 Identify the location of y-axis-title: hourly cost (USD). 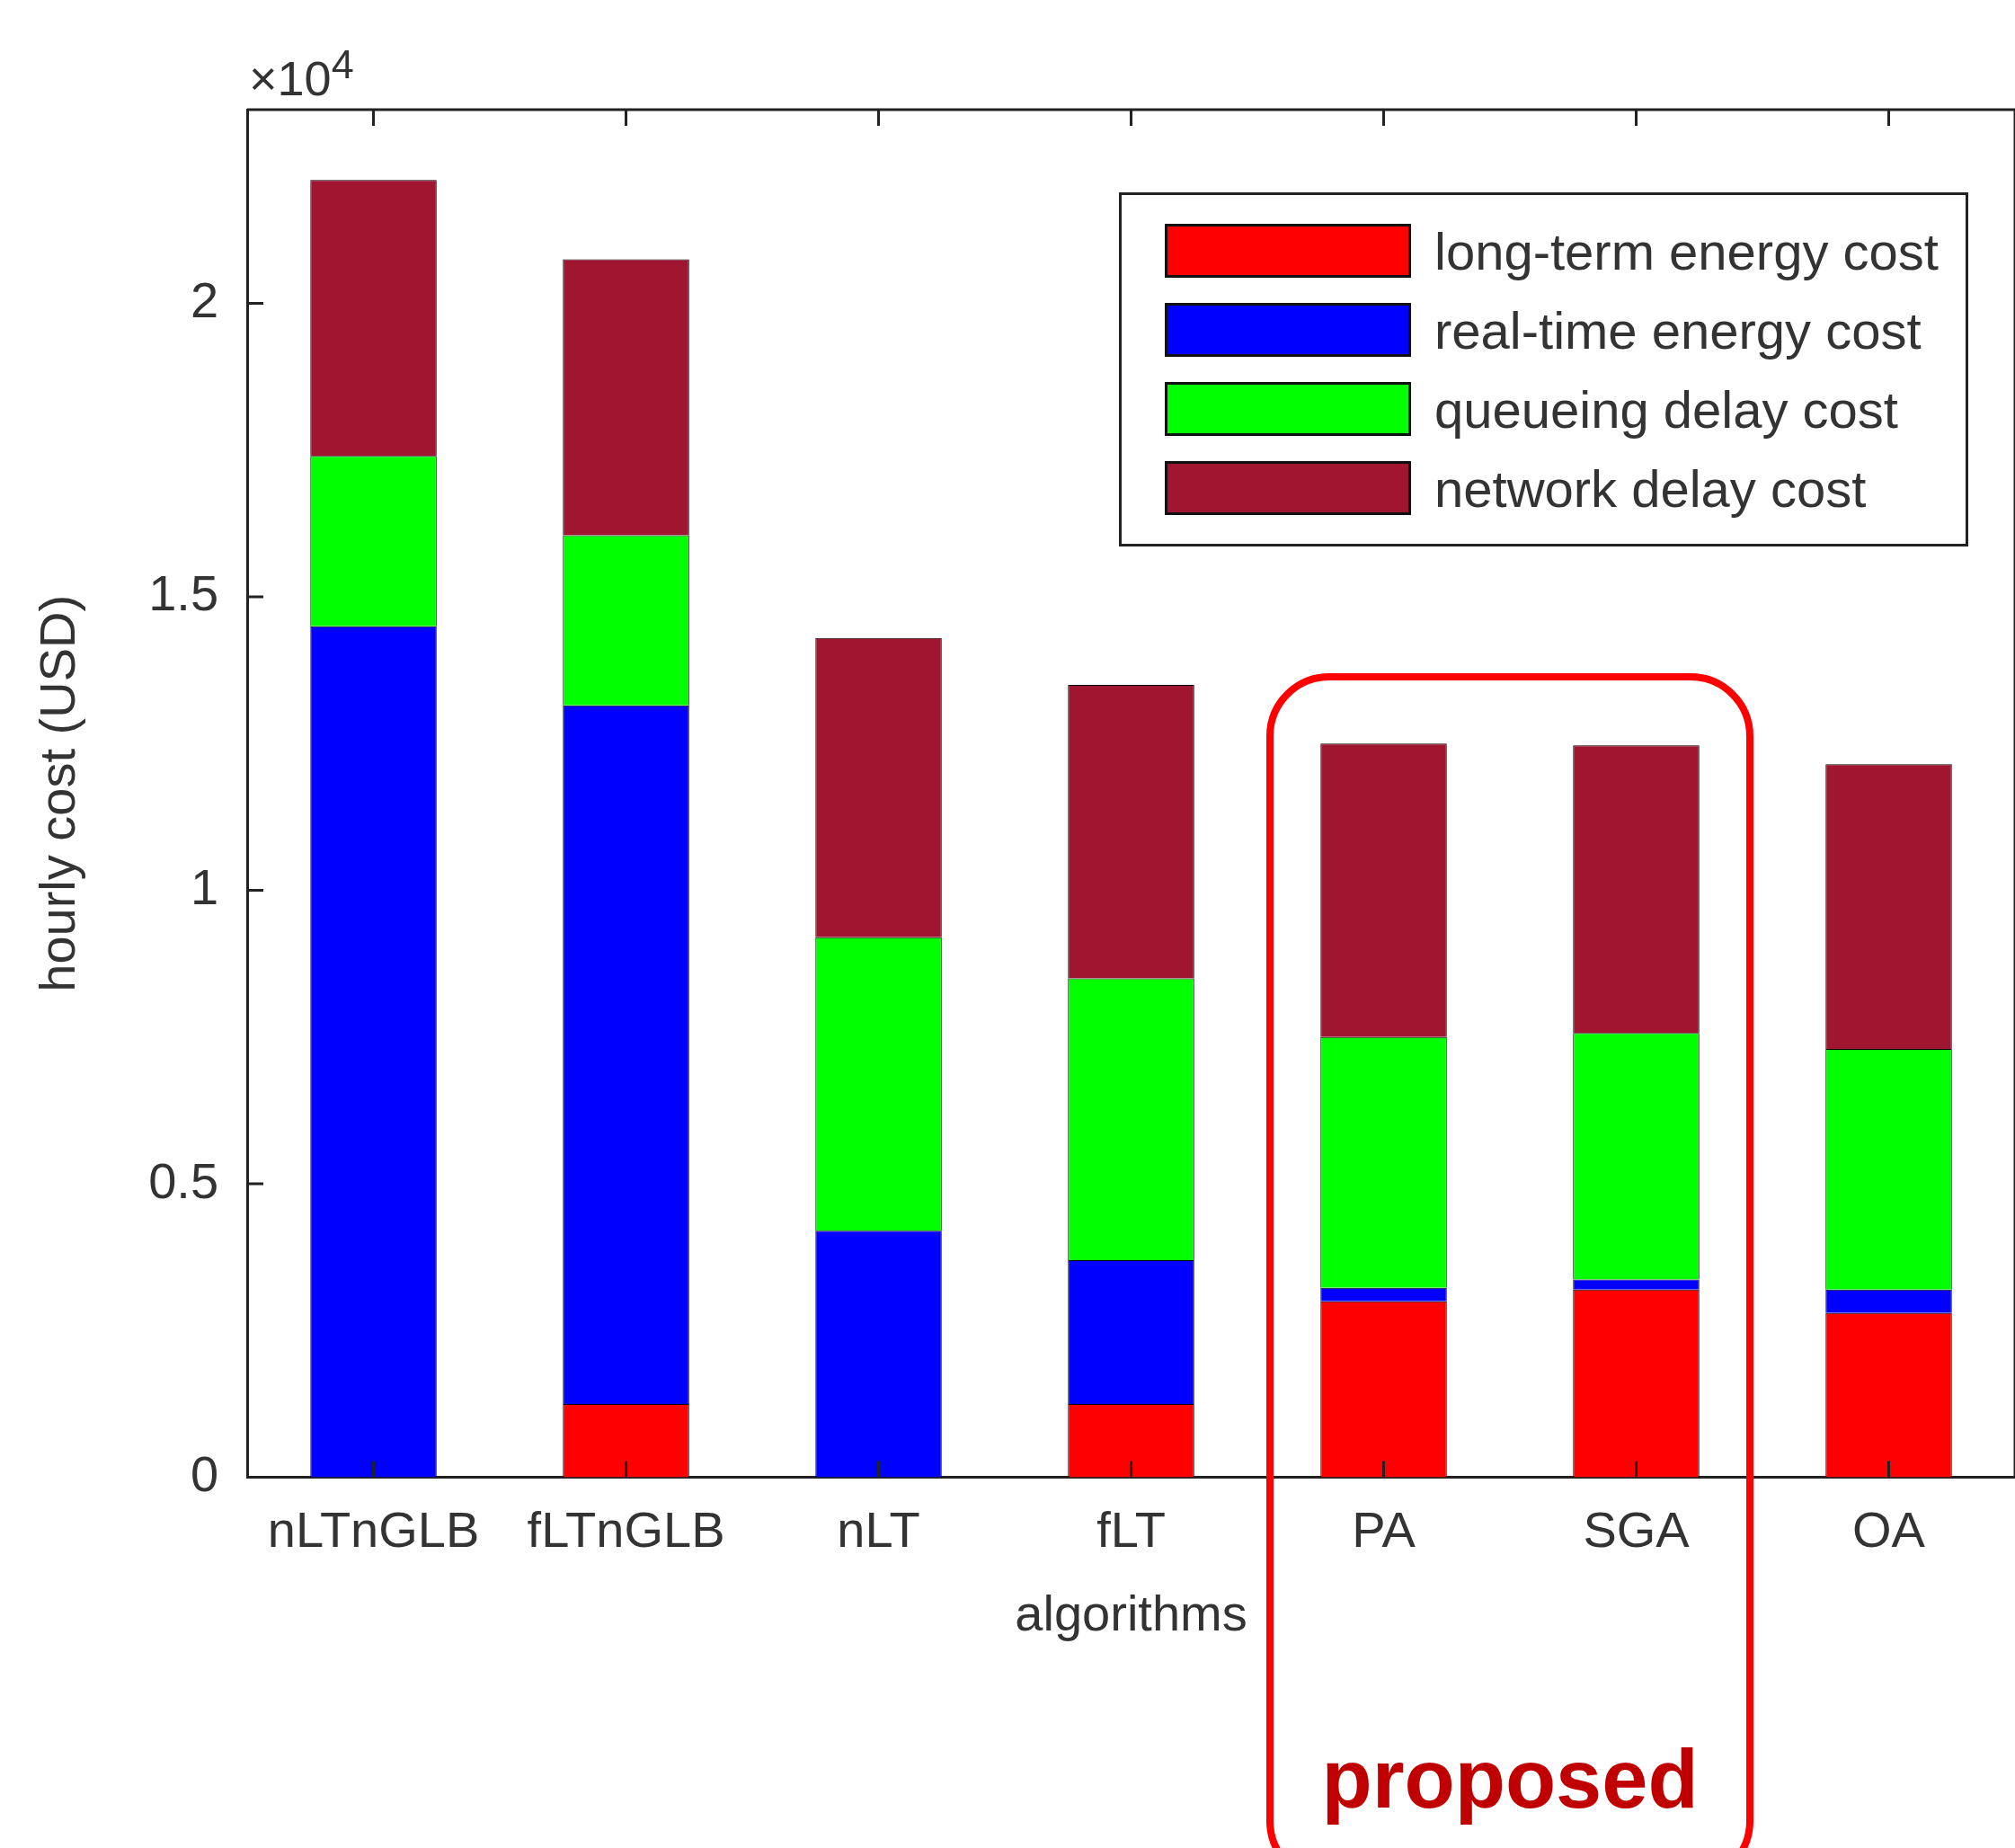
(58, 793).